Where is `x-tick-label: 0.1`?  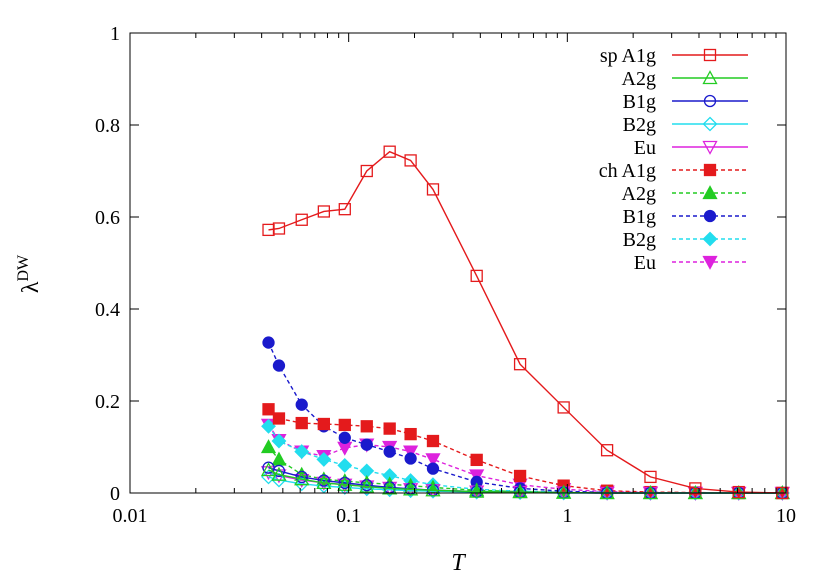
x-tick-label: 0.1 is located at coordinates (348, 516).